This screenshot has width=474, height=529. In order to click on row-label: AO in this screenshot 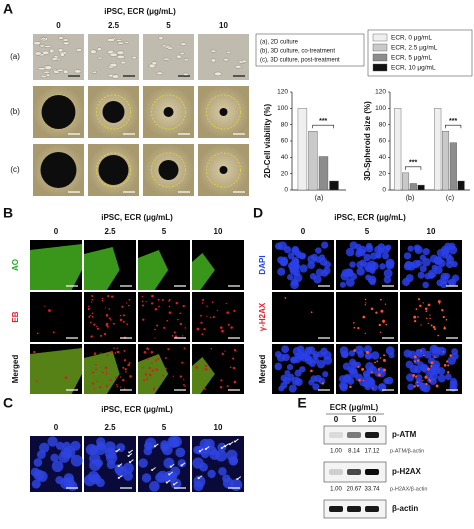, I will do `click(15, 265)`.